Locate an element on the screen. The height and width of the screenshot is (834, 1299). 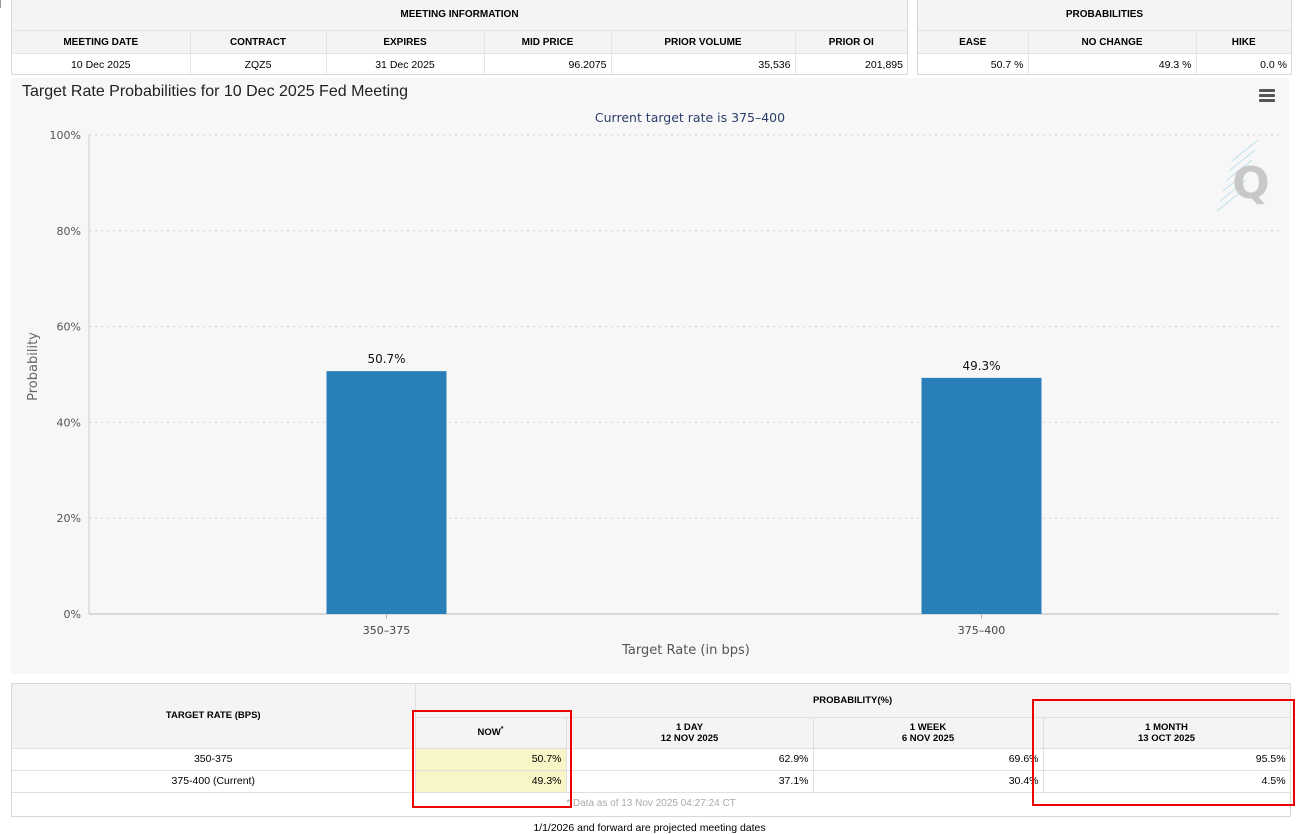
header-meeting-date: MEETING DATE is located at coordinates (101, 42).